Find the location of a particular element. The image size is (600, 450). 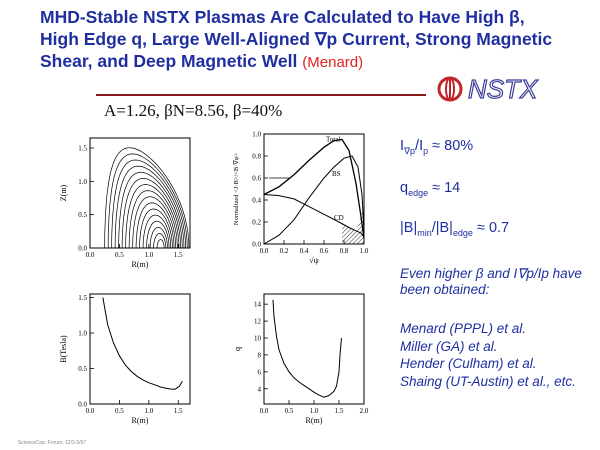

reference-item: Menard (PPPL) et al. is located at coordinates (463, 328).